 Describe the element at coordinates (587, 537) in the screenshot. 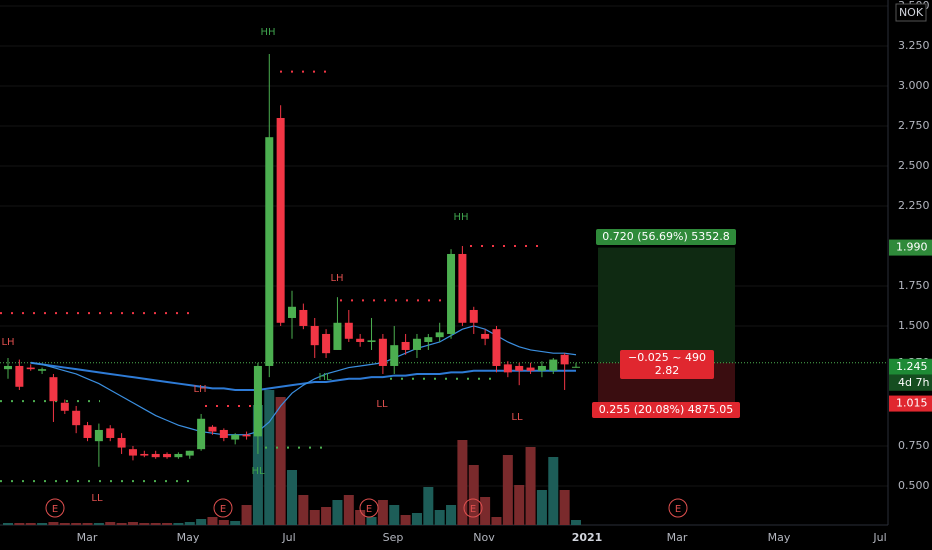

I see `x-tick-label: 2021` at that location.